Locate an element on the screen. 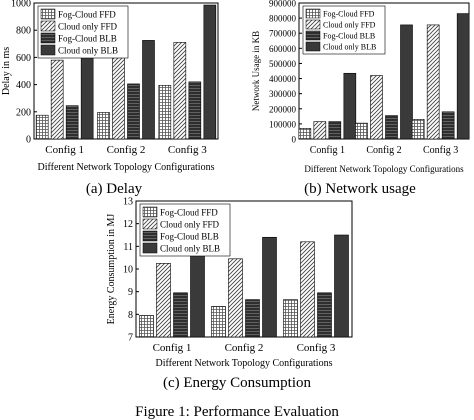 The image size is (474, 420). y-tick-label: 400000 is located at coordinates (283, 79).